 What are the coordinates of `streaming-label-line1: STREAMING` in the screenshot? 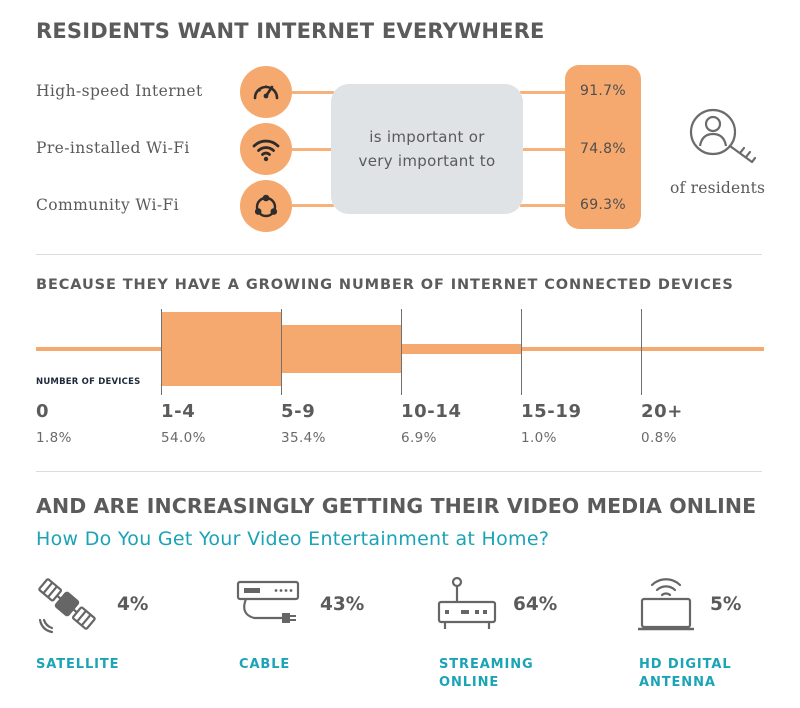 It's located at (486, 664).